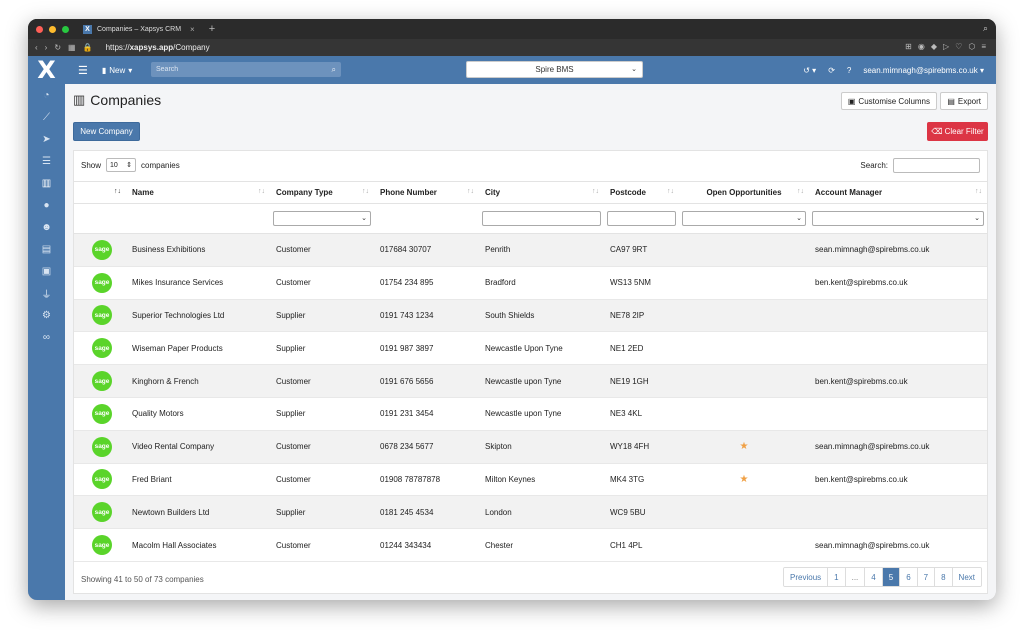 Image resolution: width=1024 pixels, height=637 pixels. I want to click on hamburger-icon: ☰, so click(83, 70).